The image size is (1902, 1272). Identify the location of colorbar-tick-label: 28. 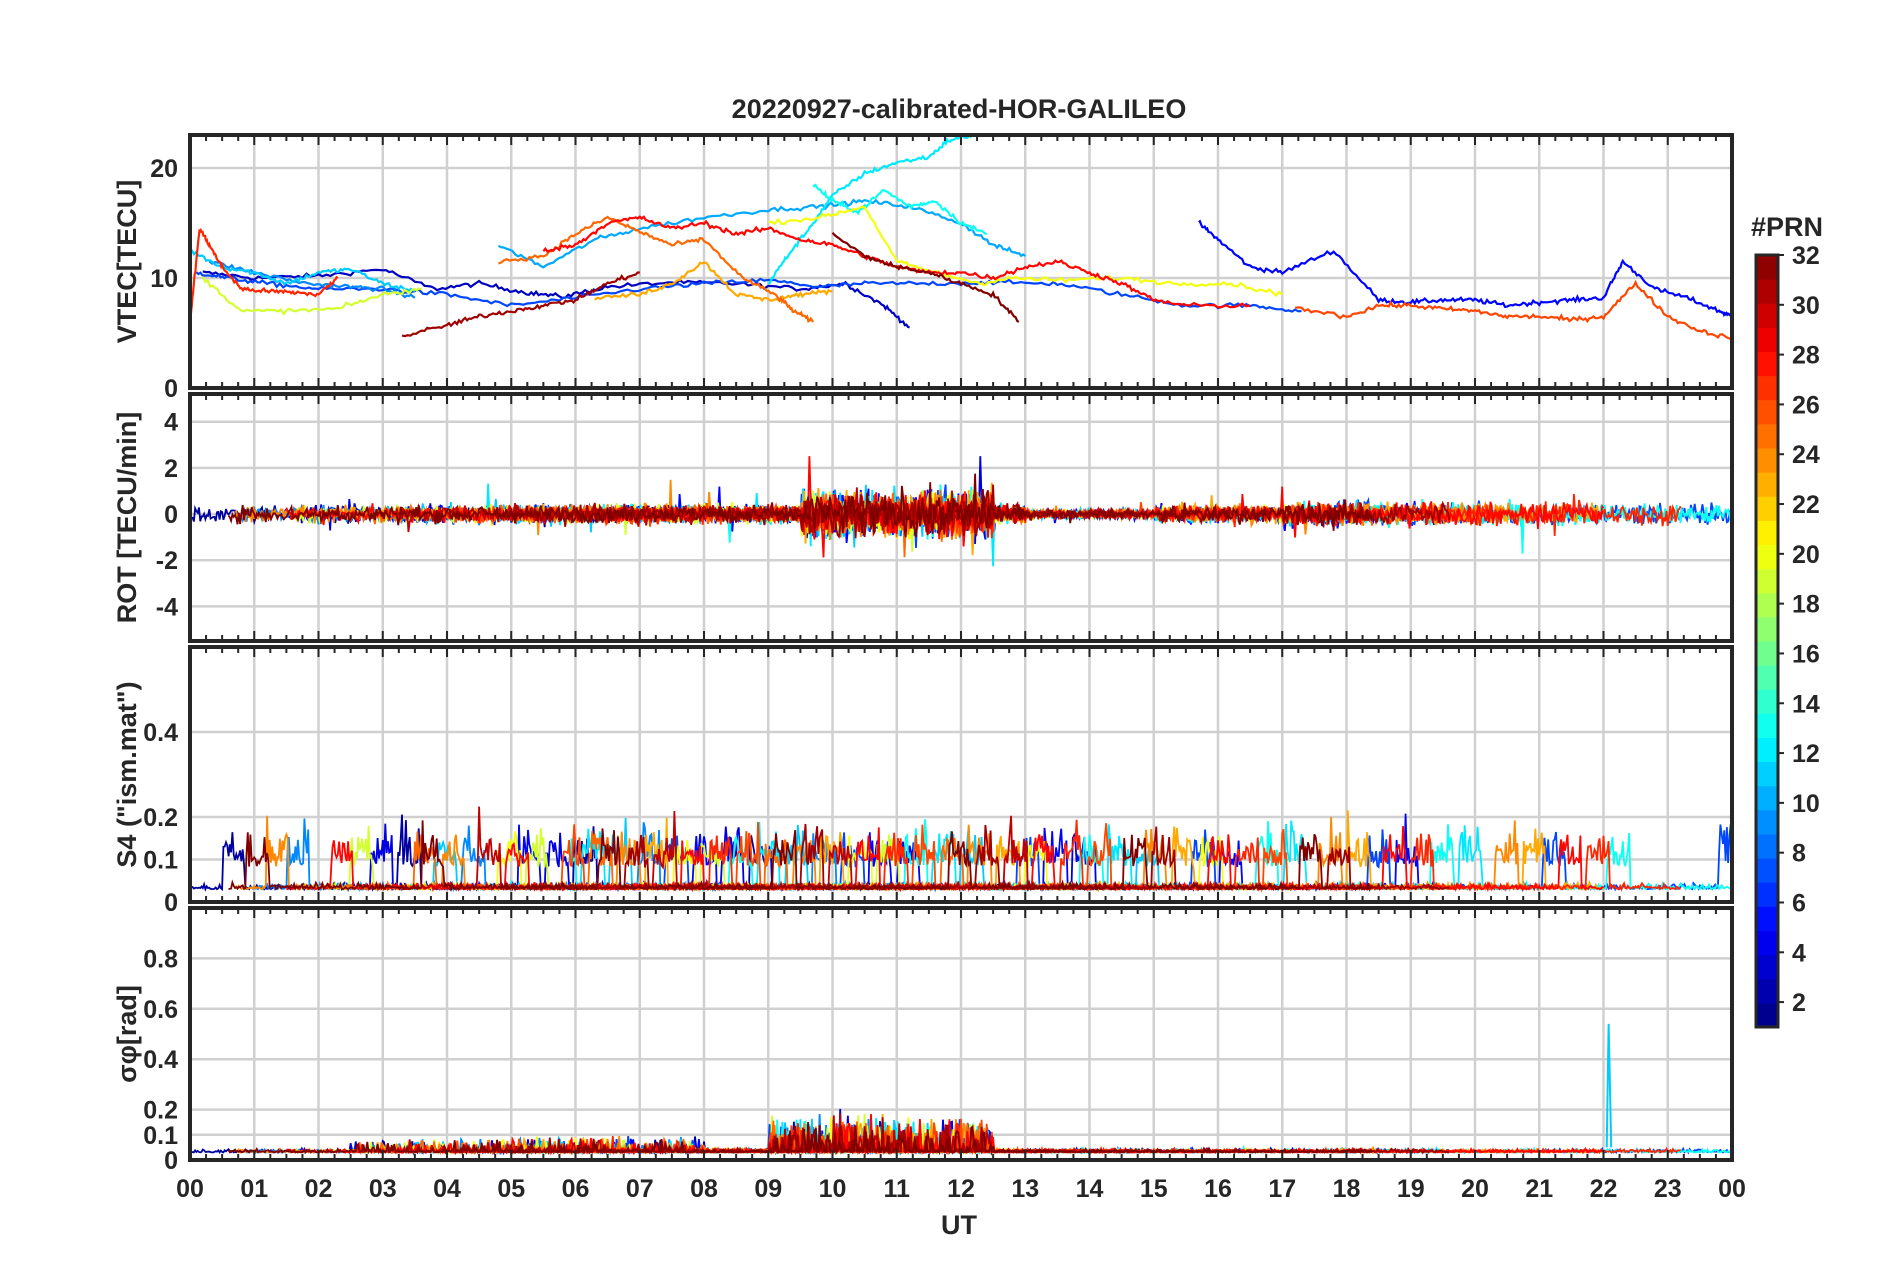
(1806, 356).